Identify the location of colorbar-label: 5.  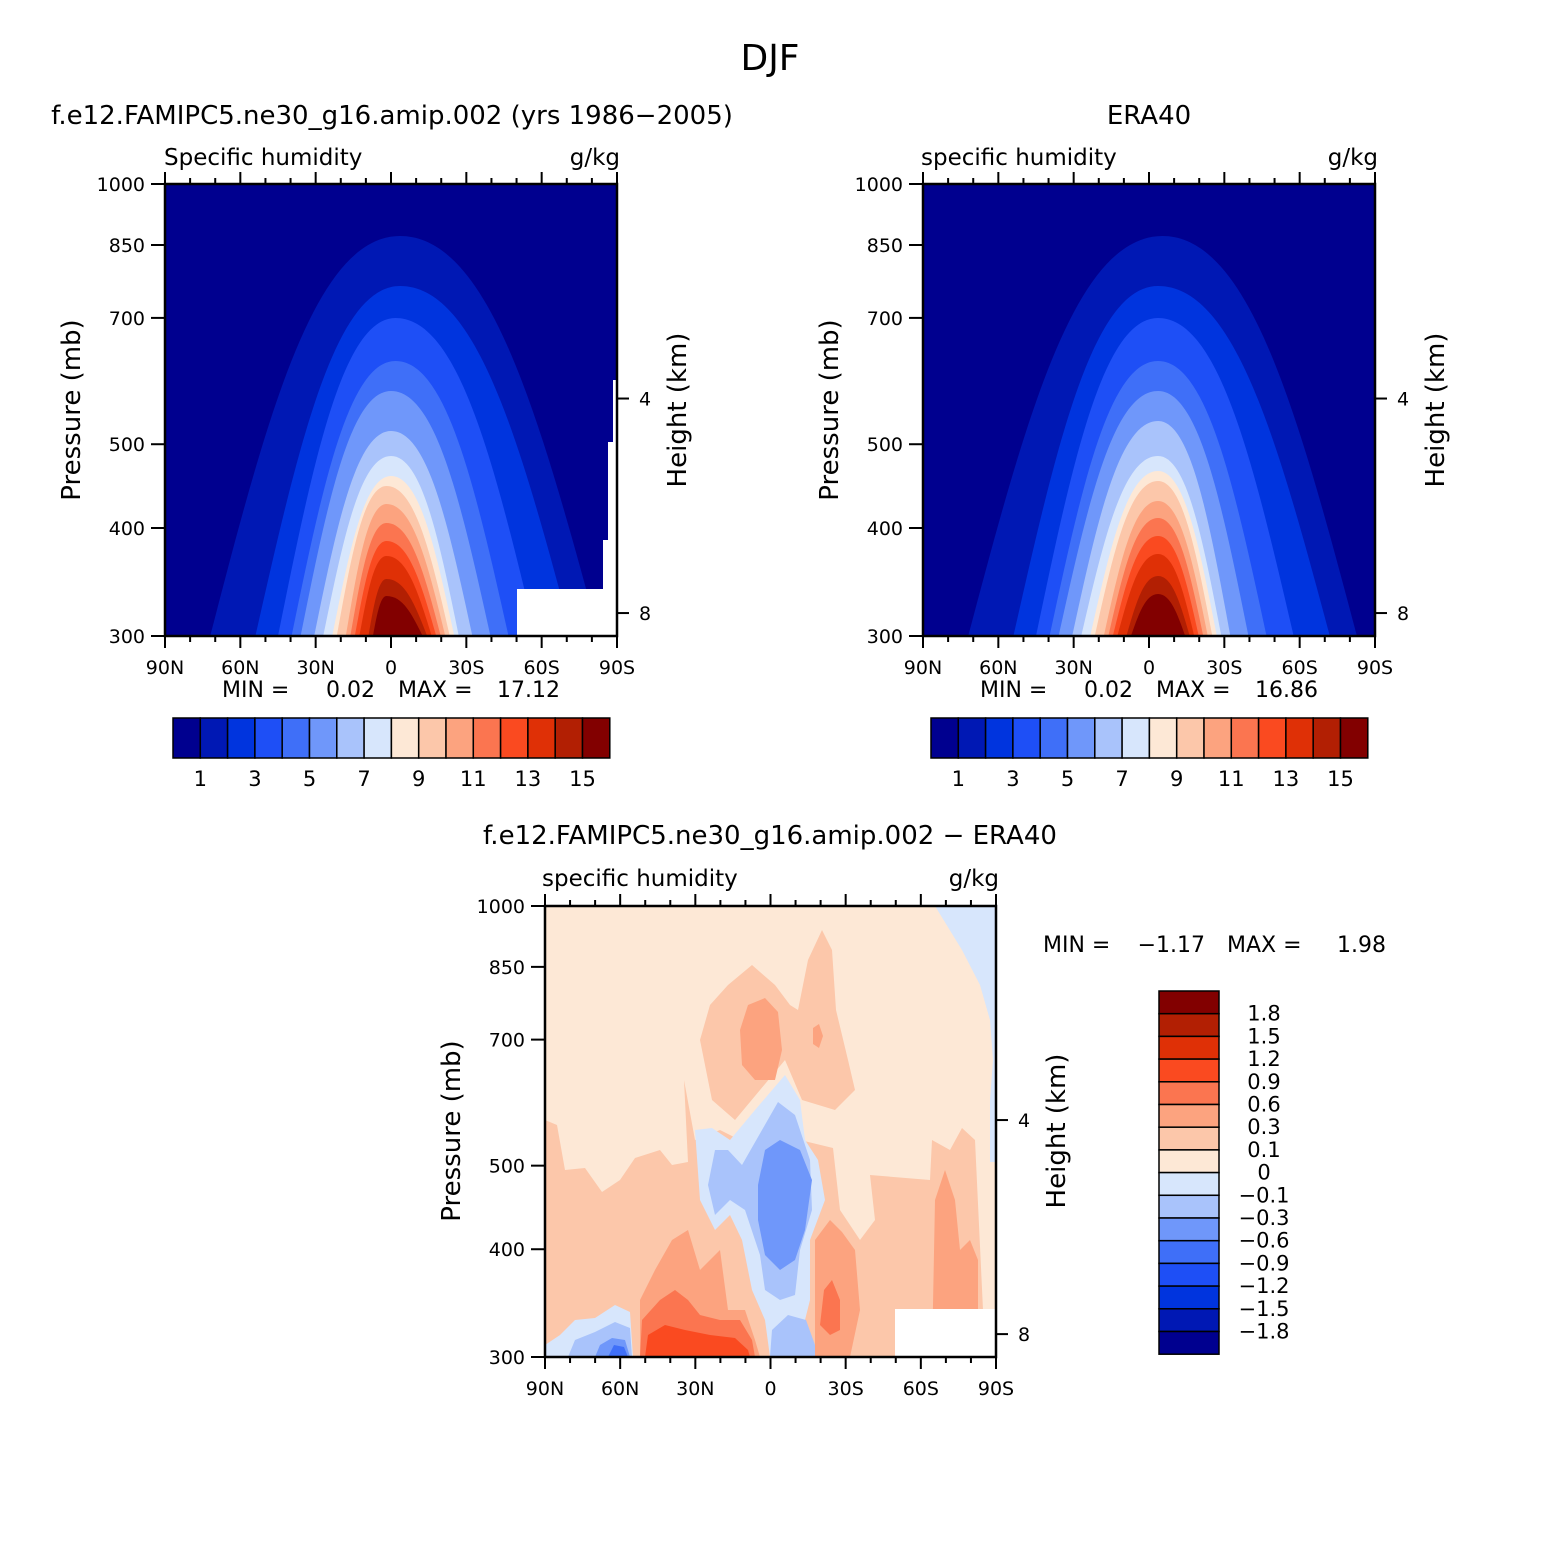
(1067, 779).